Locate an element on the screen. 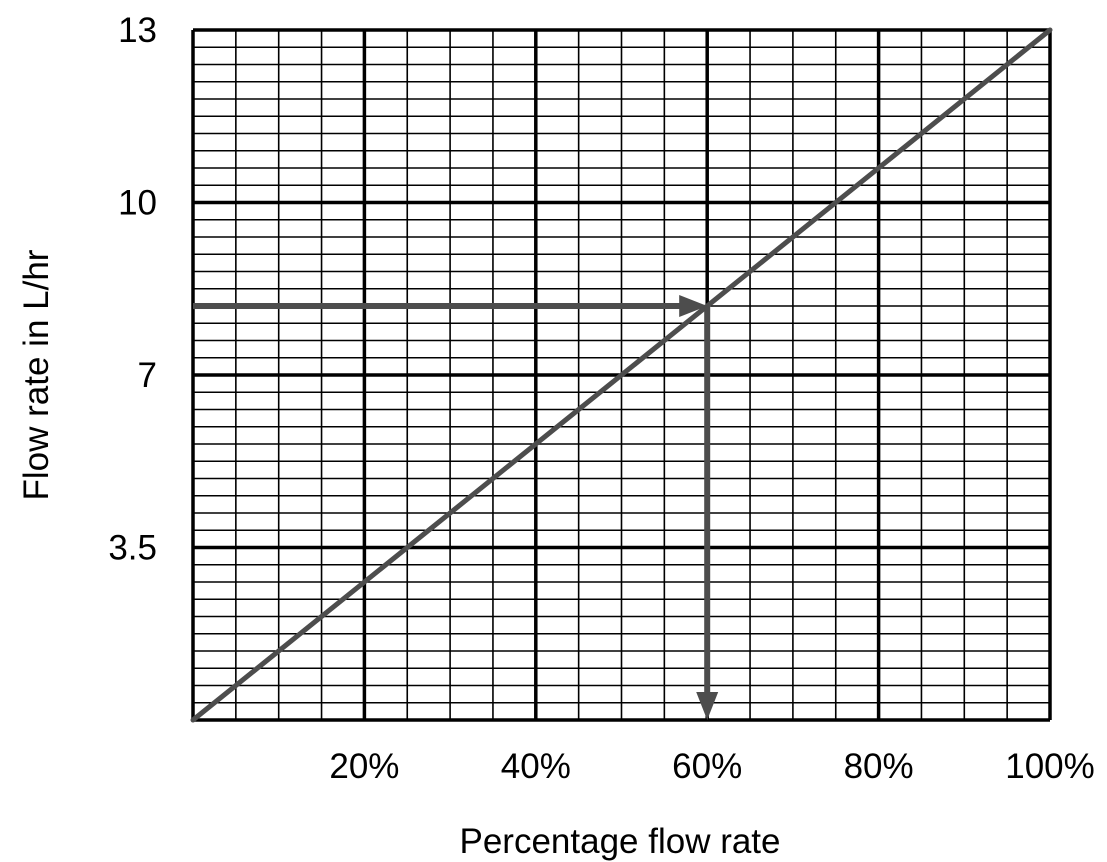 This screenshot has height=862, width=1107. x-tick-label: 40% is located at coordinates (536, 766).